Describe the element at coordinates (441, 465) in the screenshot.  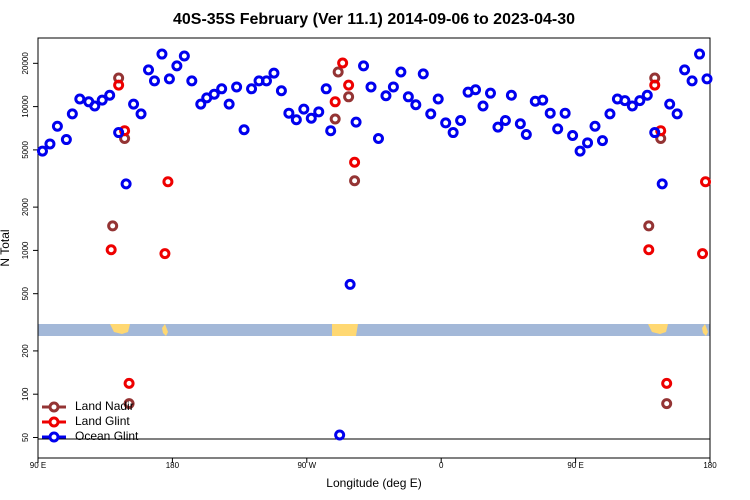
I see `x-tick-label: 0` at that location.